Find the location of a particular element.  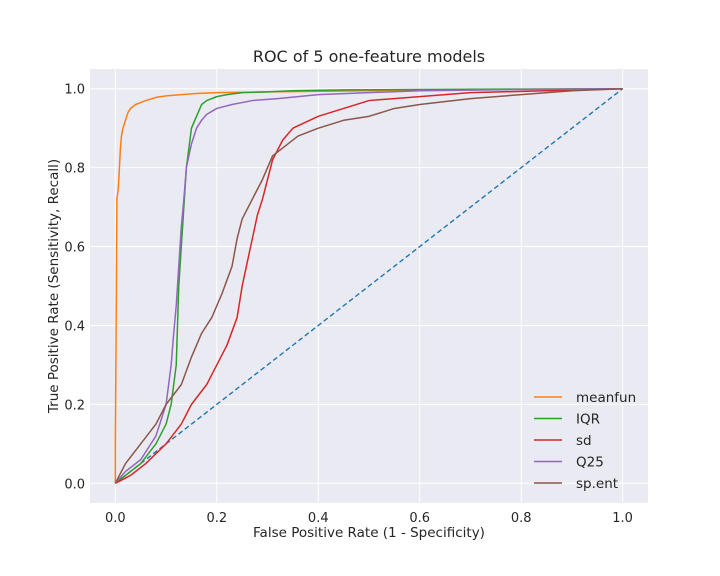

y-tick-label: 0.0 is located at coordinates (74, 484).